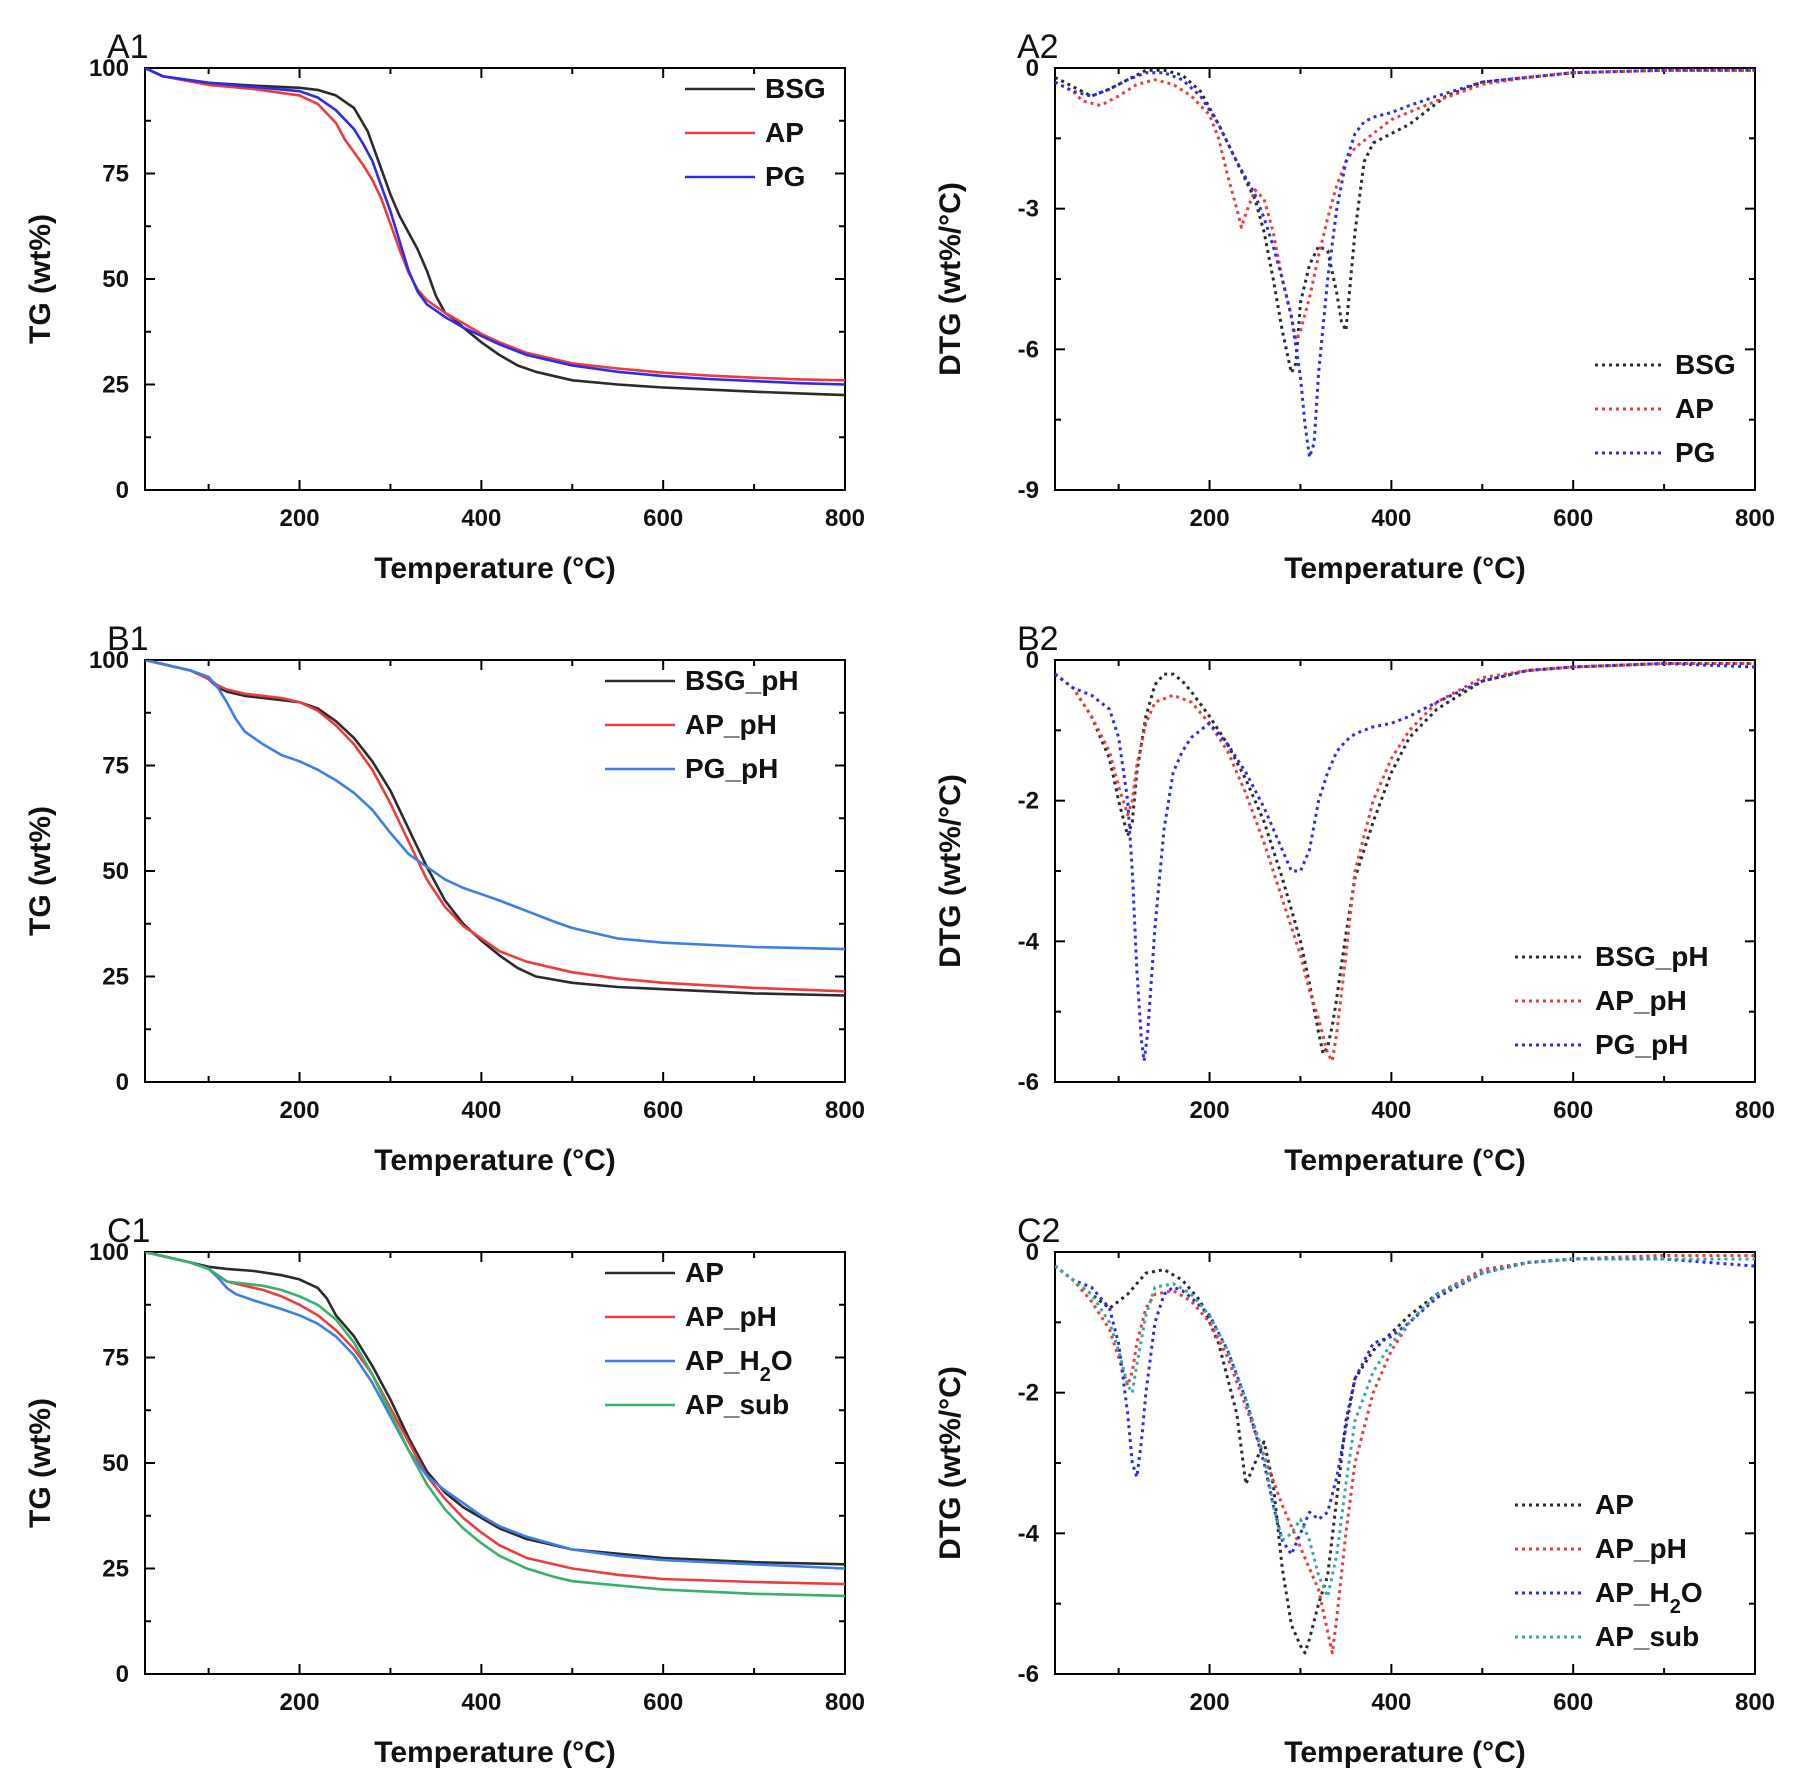  I want to click on y-tick-label: -3, so click(1028, 209).